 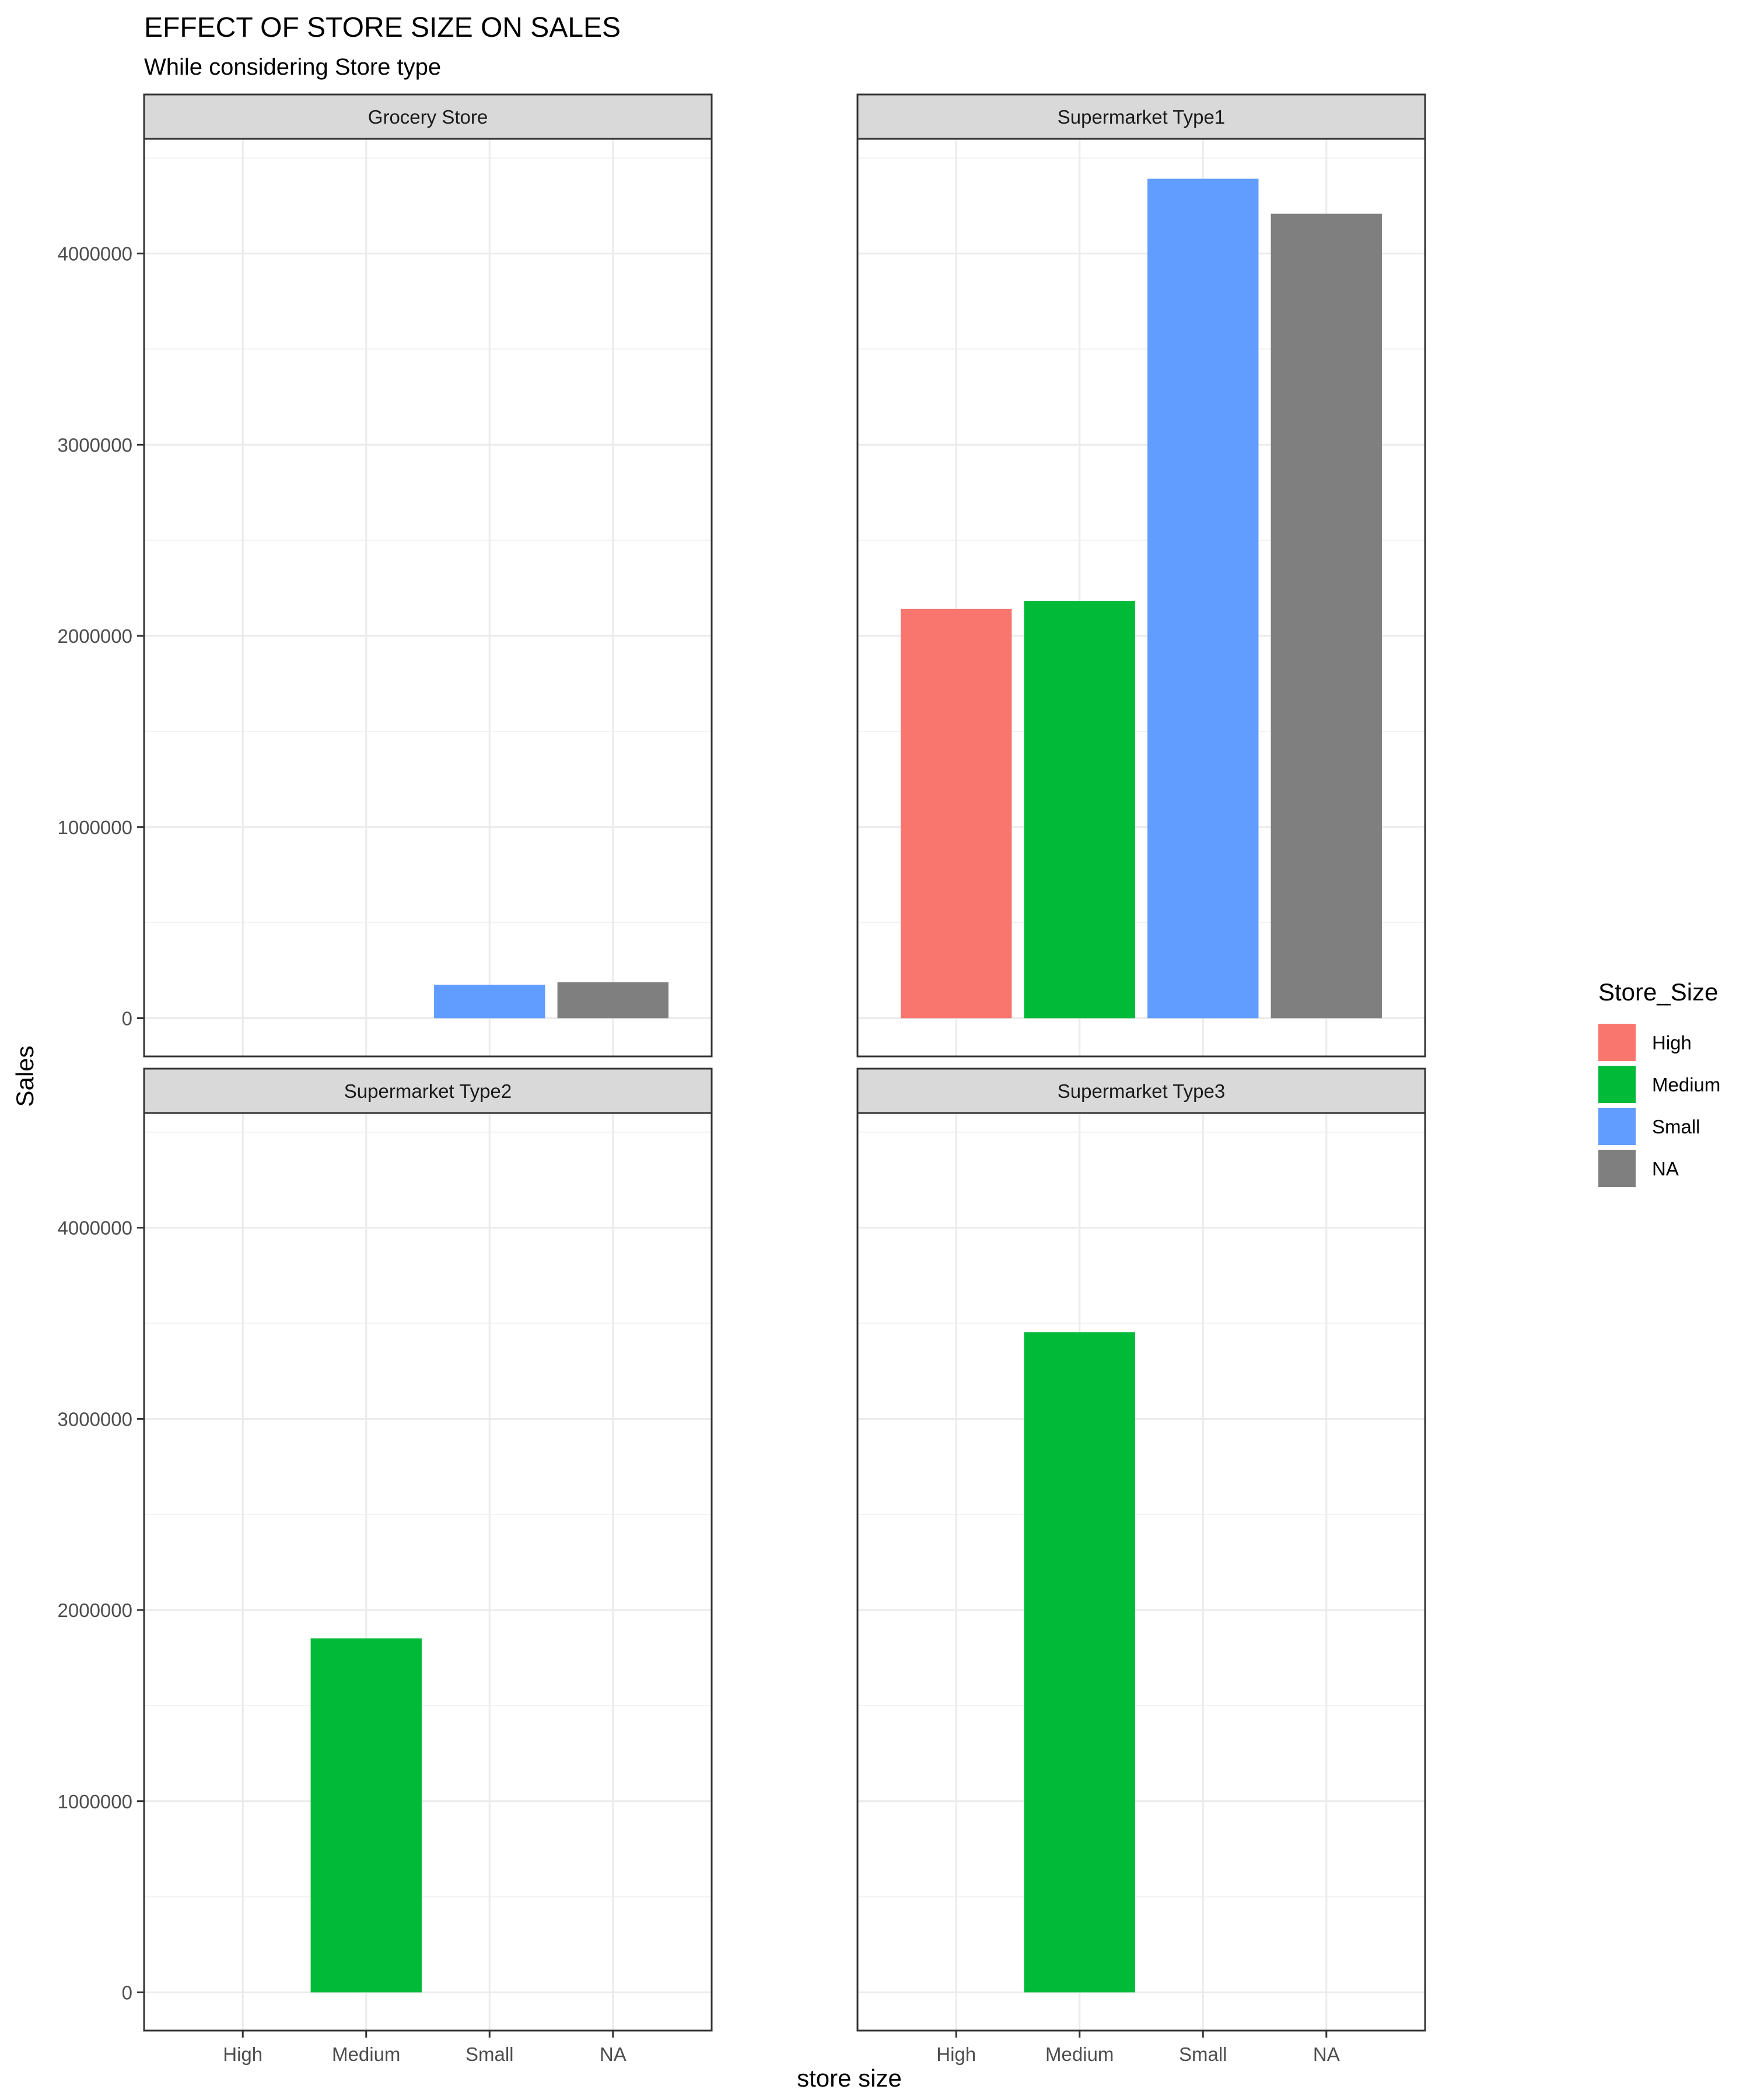 I want to click on legend-item-high: High, so click(x=1645, y=1042).